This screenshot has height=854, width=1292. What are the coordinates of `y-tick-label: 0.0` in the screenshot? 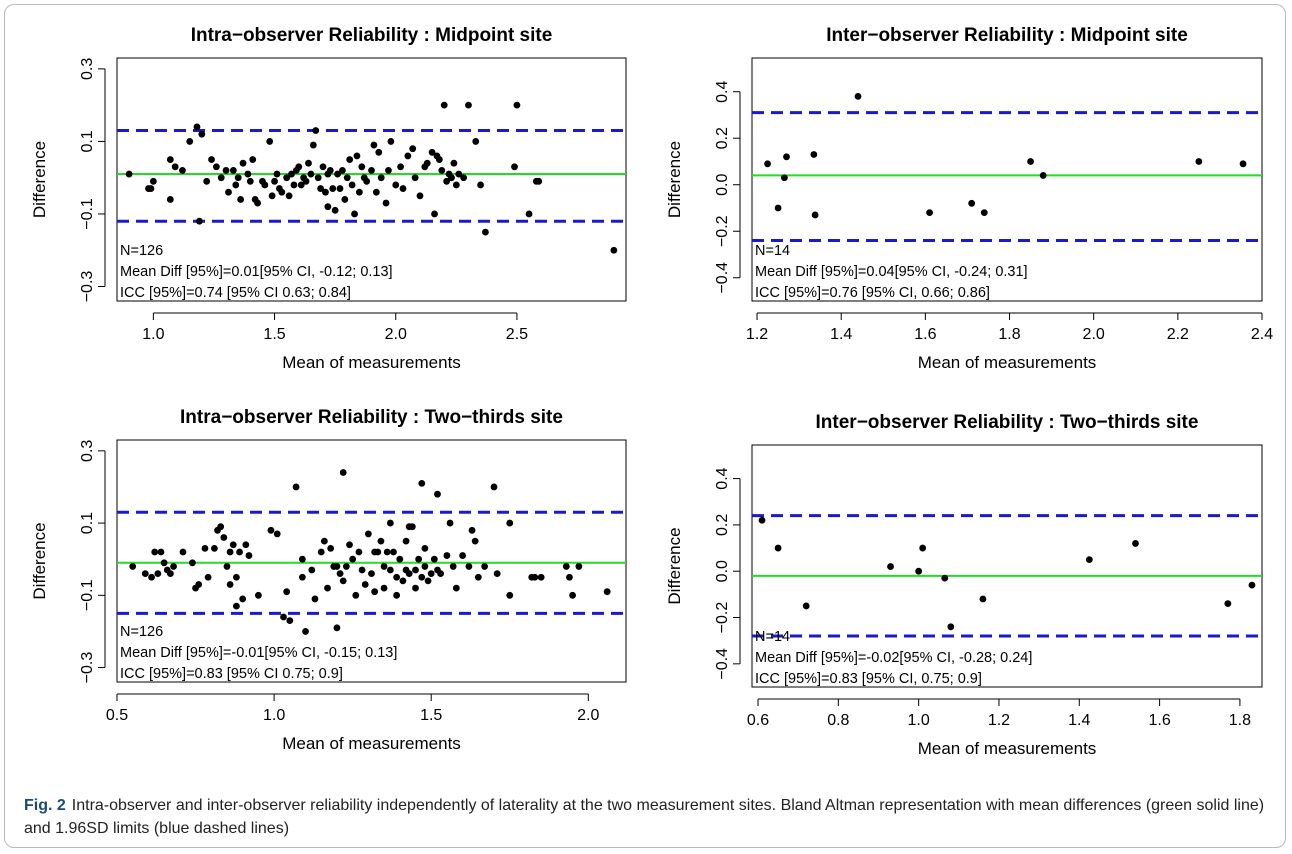 It's located at (722, 571).